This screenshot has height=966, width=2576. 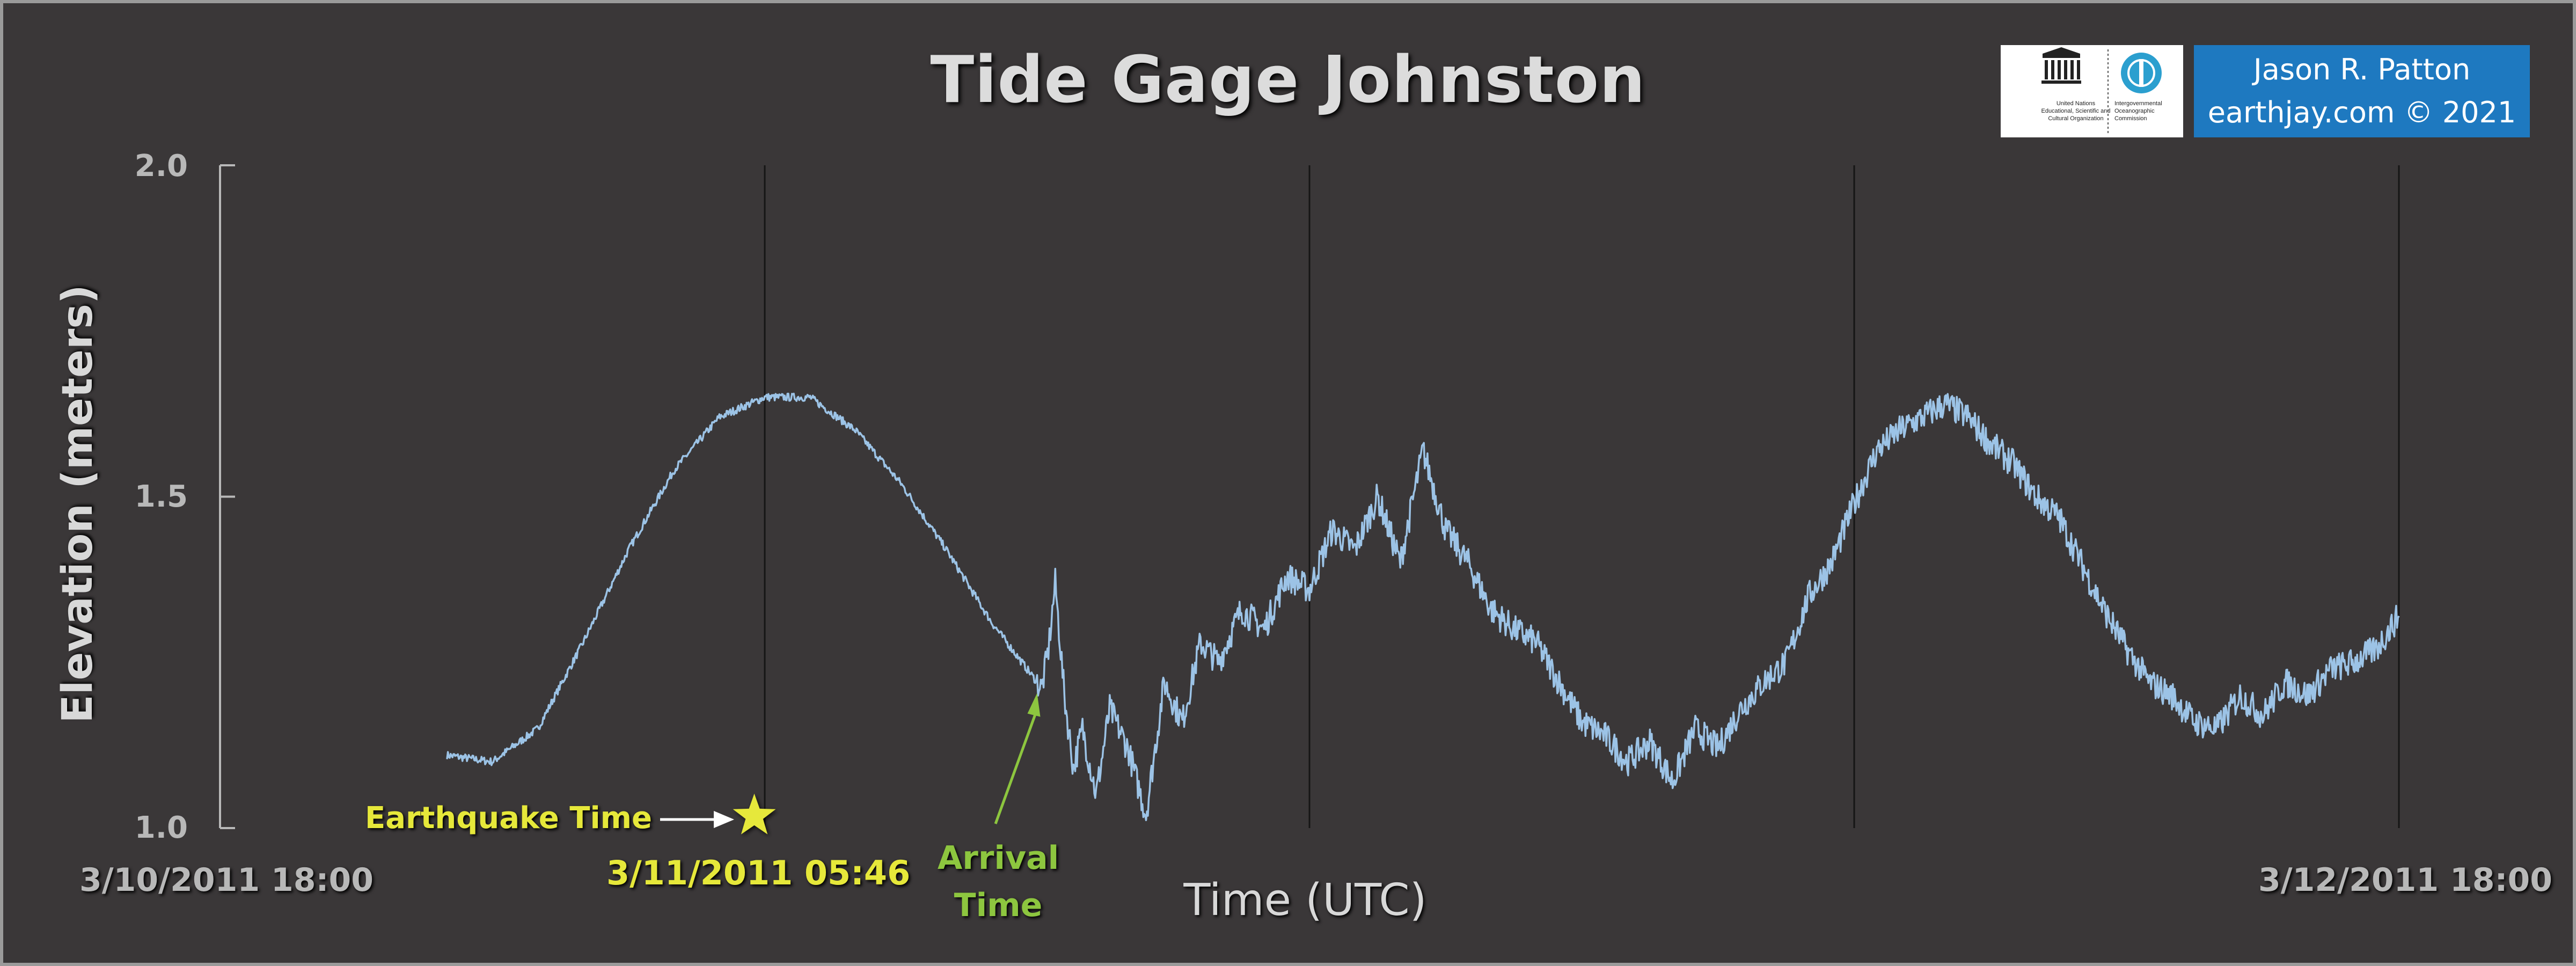 I want to click on earthquake-star-marker, so click(x=754, y=814).